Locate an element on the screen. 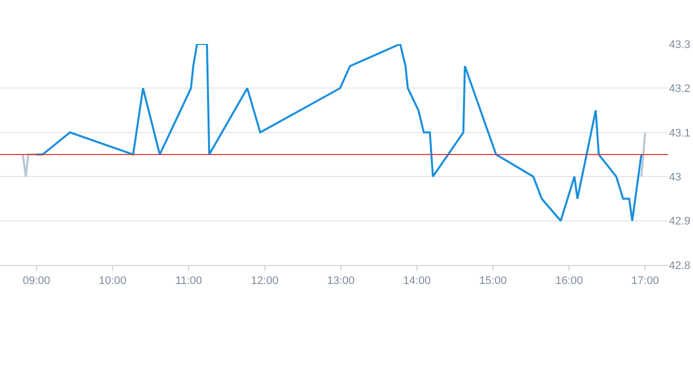 This screenshot has width=693, height=365. x-tick-label: 12:00 is located at coordinates (265, 281).